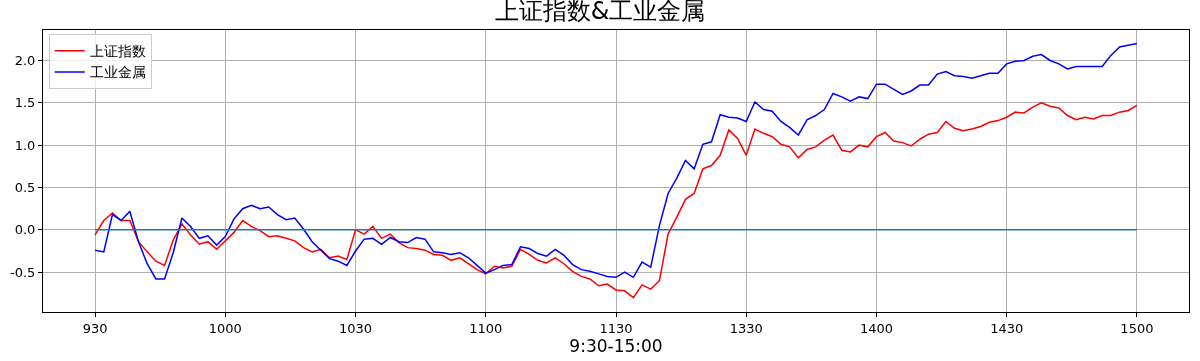 This screenshot has height=361, width=1200. What do you see at coordinates (1137, 328) in the screenshot?
I see `x-tick-label: 1500` at bounding box center [1137, 328].